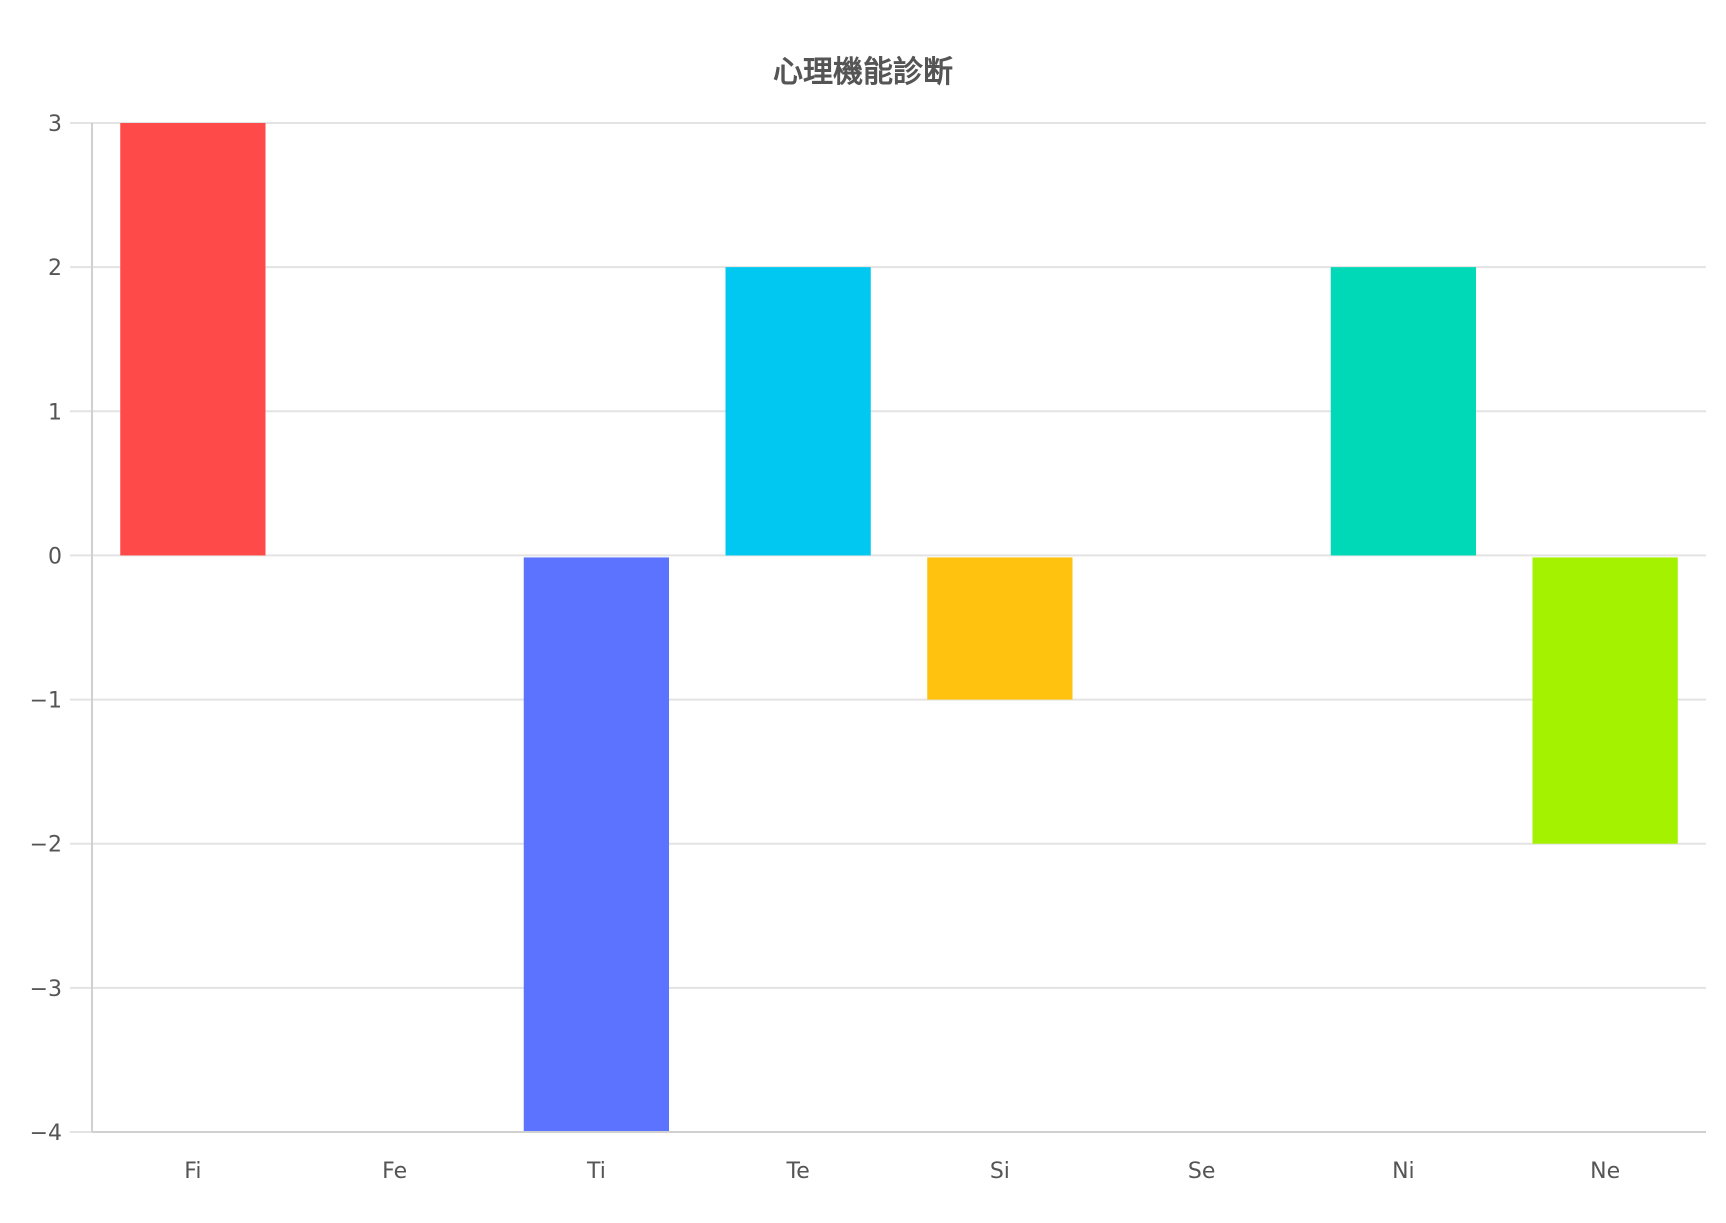  Describe the element at coordinates (902, 1171) in the screenshot. I see `x-tick-labels: Fi Fe Ti Te Si Se Ni Ne` at that location.